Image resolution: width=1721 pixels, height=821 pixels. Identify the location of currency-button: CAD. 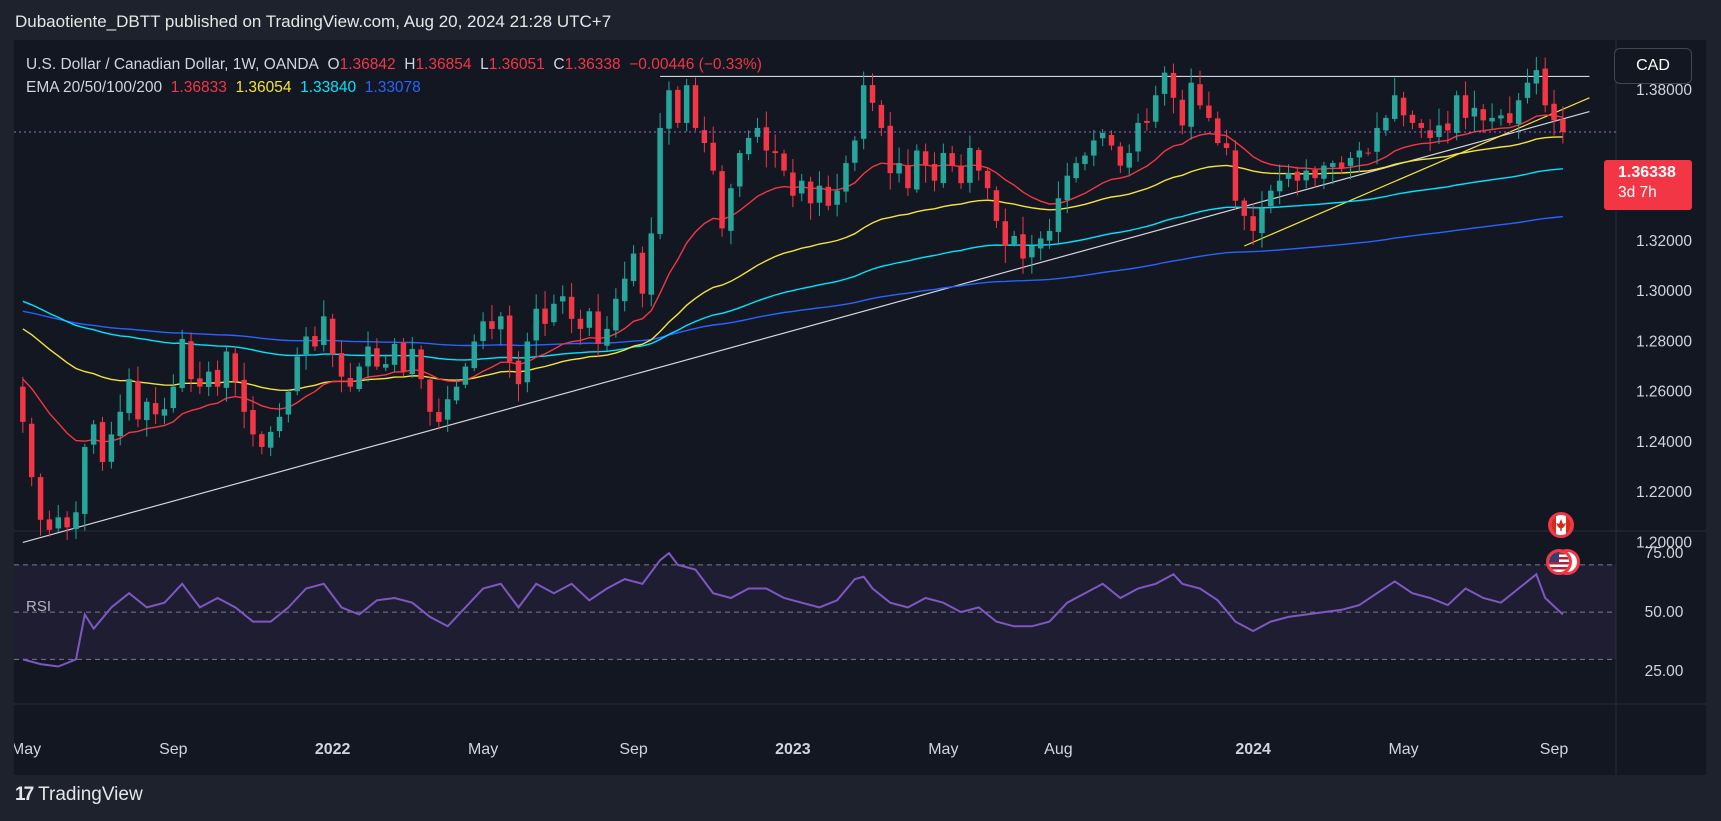
(1653, 66).